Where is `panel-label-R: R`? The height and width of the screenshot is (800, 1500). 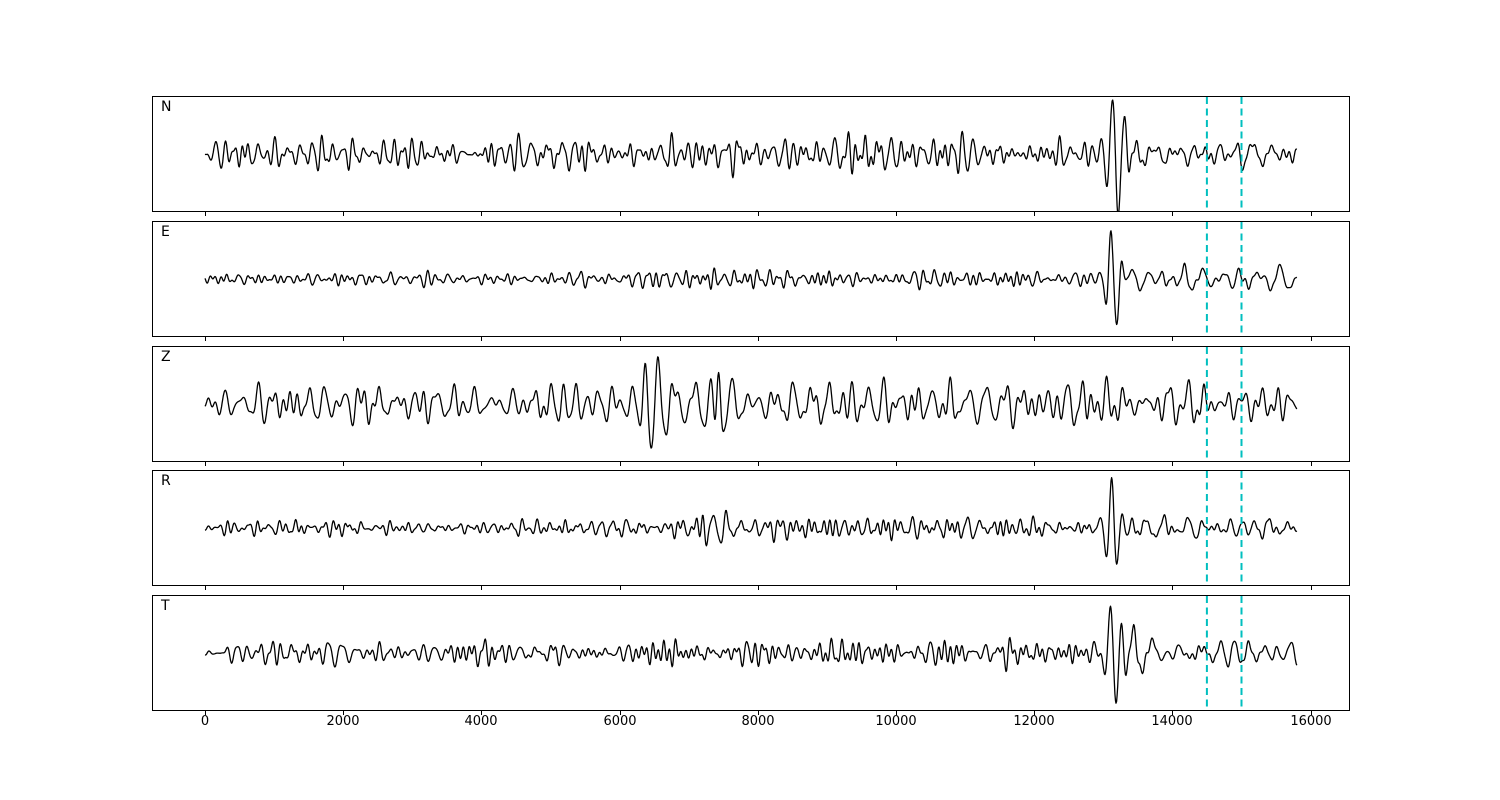 panel-label-R: R is located at coordinates (166, 481).